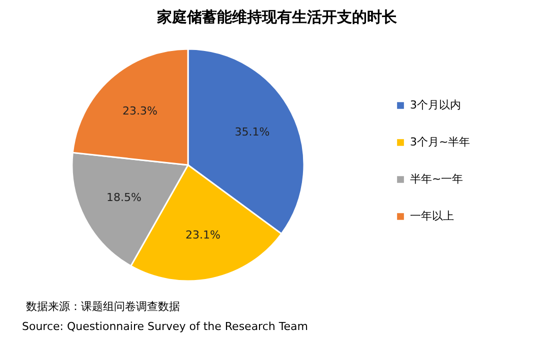  Describe the element at coordinates (165, 326) in the screenshot. I see `source-note: Source: Questionnaire Survey of the Research Team` at that location.